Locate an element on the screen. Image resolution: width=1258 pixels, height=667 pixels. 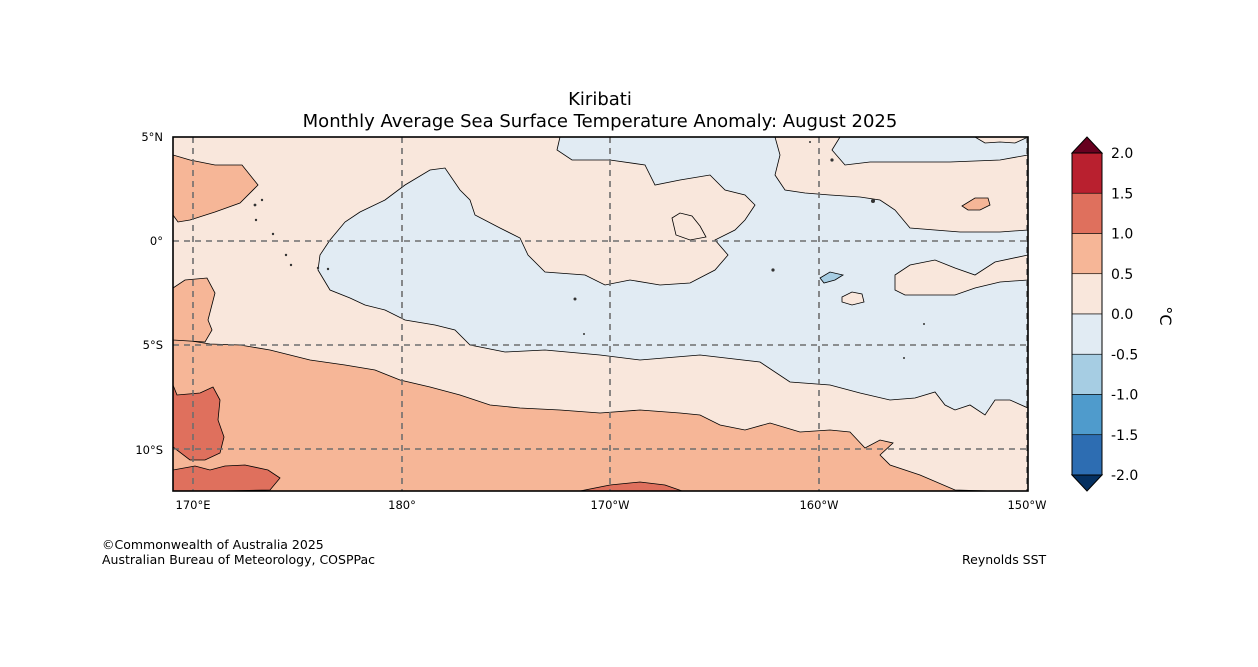
colorbar-unit: °C is located at coordinates (1165, 315).